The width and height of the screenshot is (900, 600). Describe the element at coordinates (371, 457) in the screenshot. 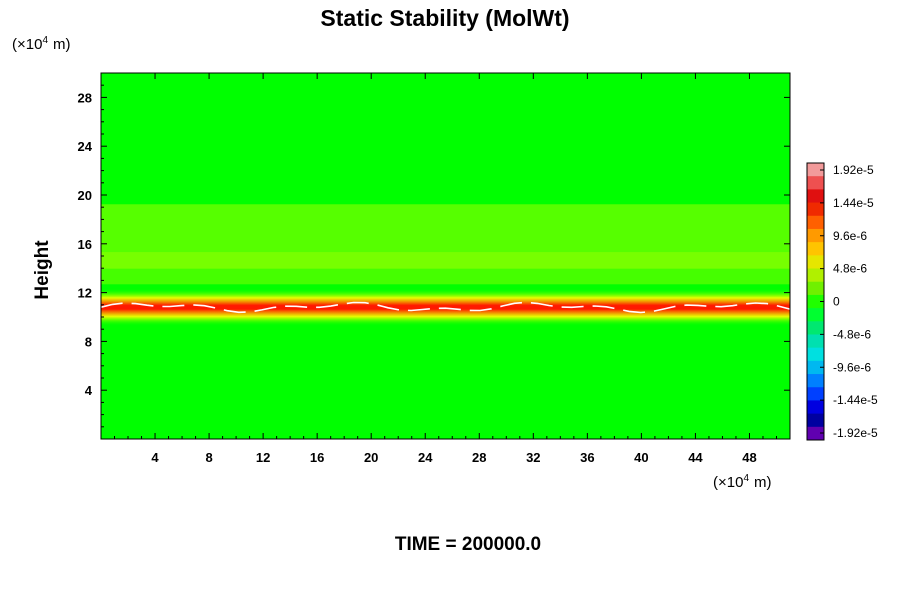

I see `x-tick-label: 20` at that location.